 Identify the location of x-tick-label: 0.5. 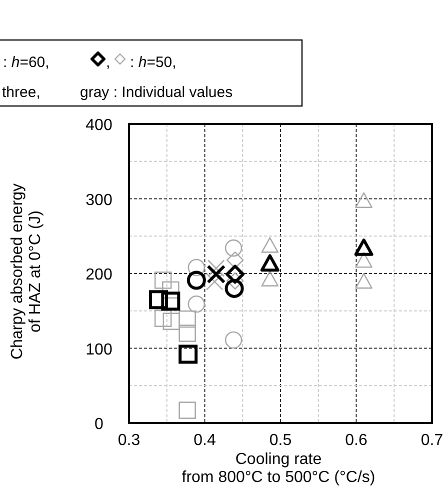
(280, 440).